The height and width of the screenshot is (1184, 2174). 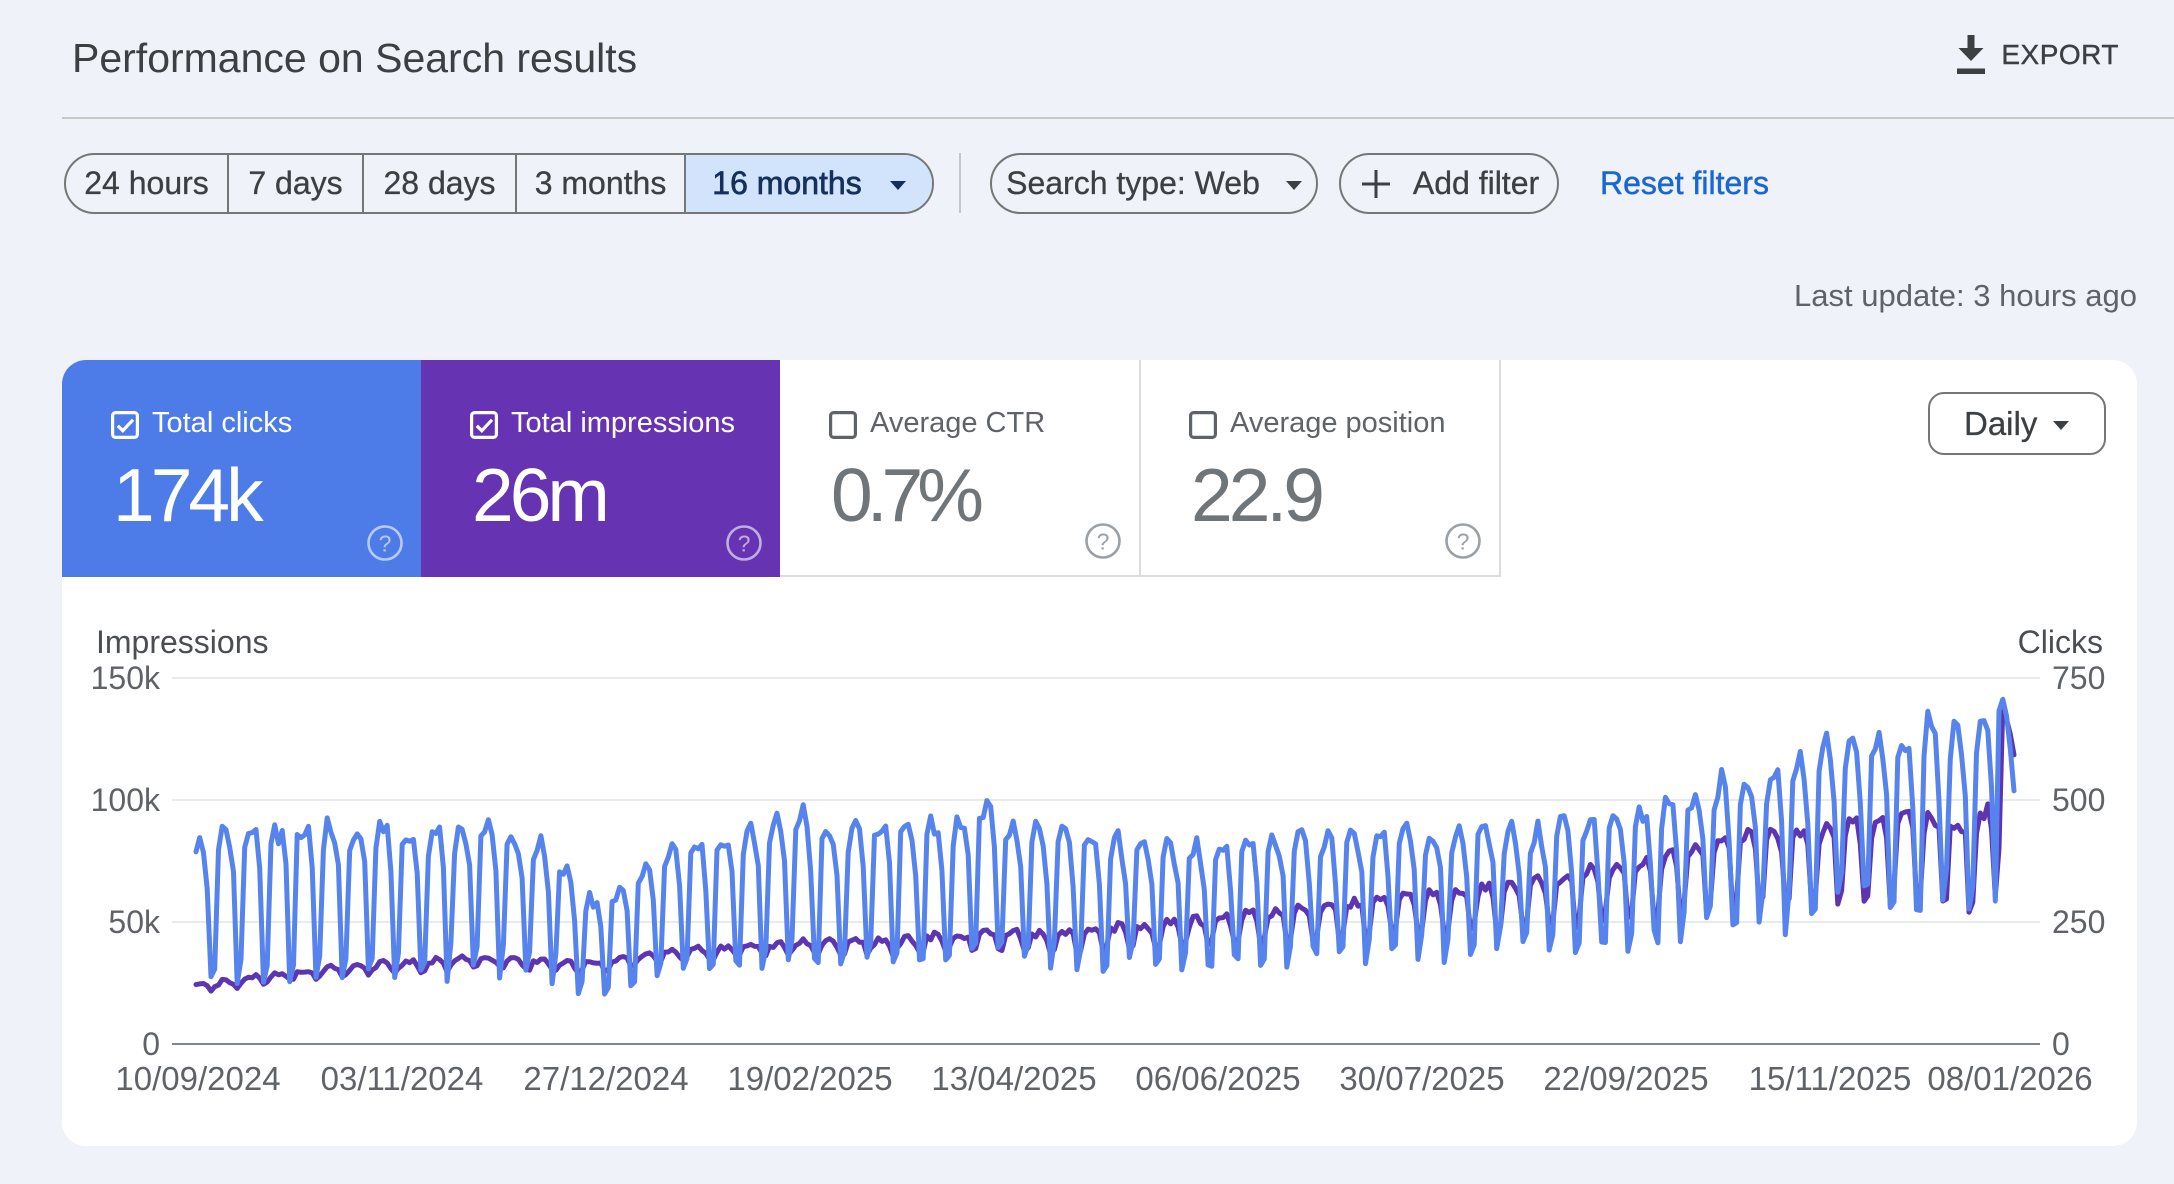 What do you see at coordinates (2078, 800) in the screenshot?
I see `svg-text: 500` at bounding box center [2078, 800].